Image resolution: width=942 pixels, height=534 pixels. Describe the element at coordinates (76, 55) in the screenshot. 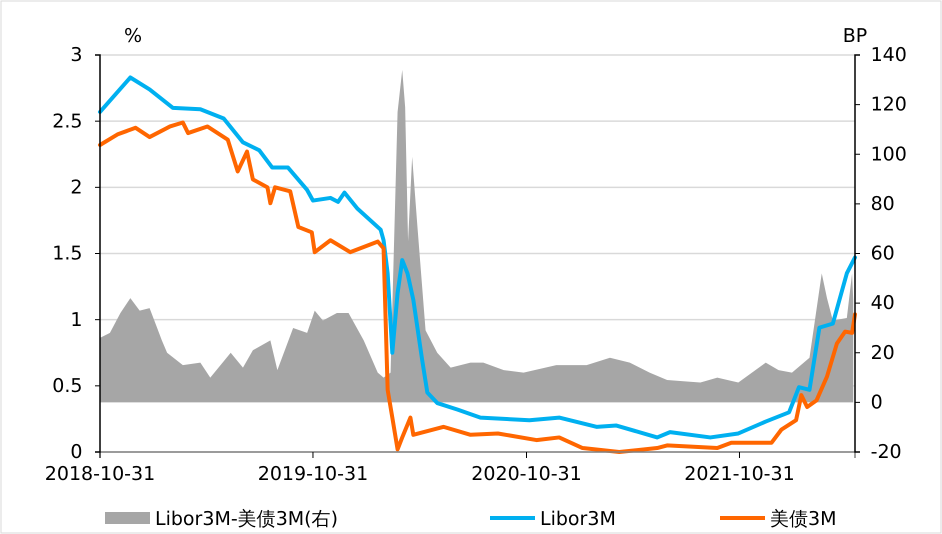

I see `y-tick-label: 3` at that location.